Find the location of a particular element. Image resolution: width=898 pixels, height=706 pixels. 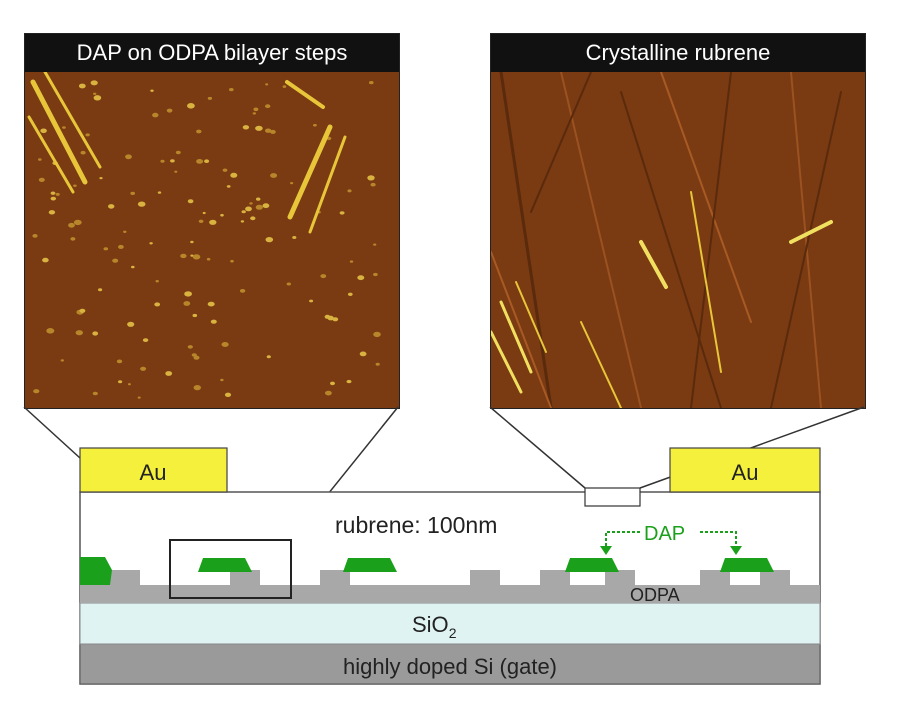

electrode-right-label: Au is located at coordinates (745, 472).